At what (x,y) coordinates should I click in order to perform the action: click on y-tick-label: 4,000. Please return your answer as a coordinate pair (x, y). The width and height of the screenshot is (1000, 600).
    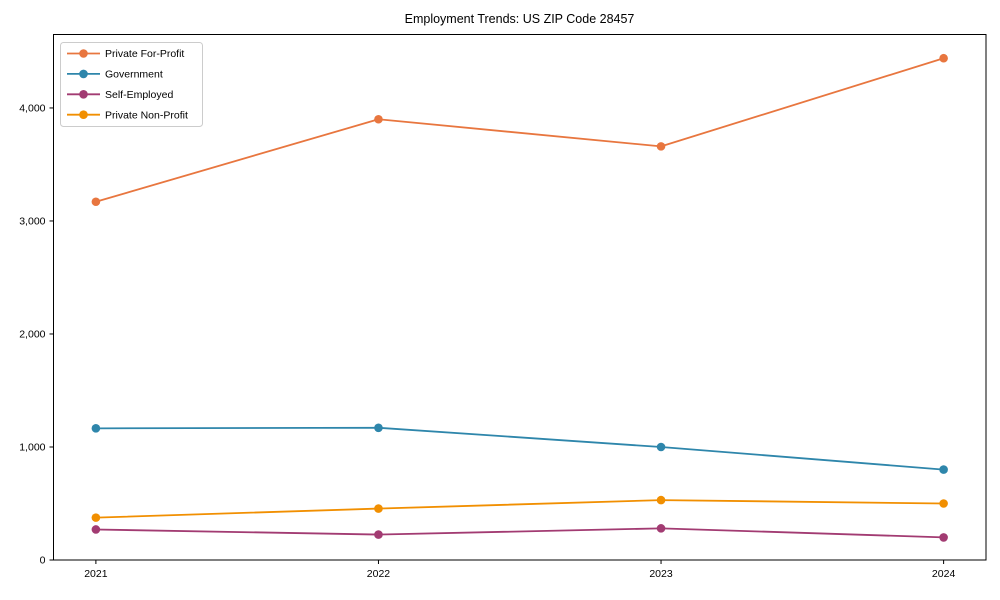
    Looking at the image, I should click on (32, 109).